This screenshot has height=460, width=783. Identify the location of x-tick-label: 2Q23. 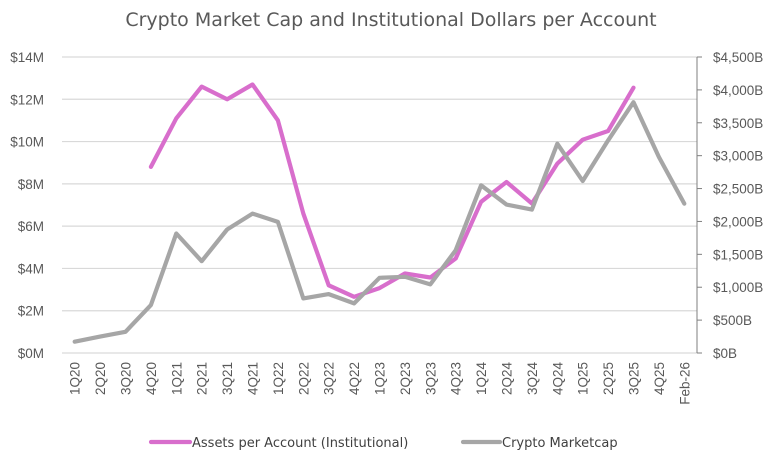
(405, 378).